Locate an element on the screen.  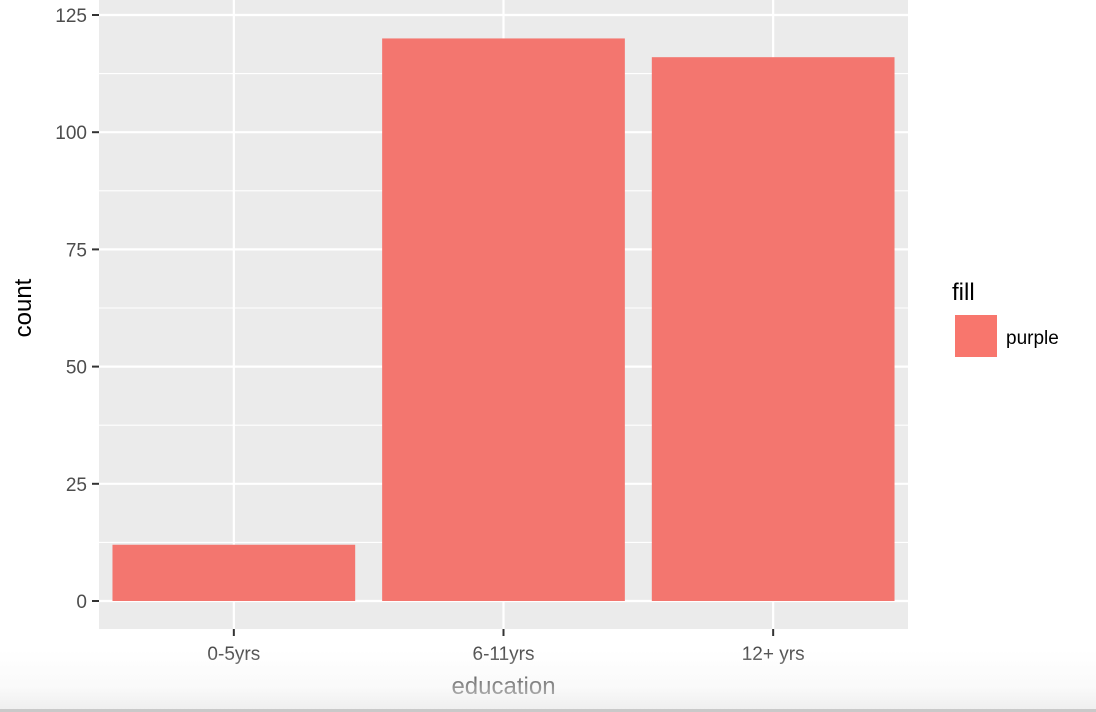
x-axis-title: education is located at coordinates (503, 686).